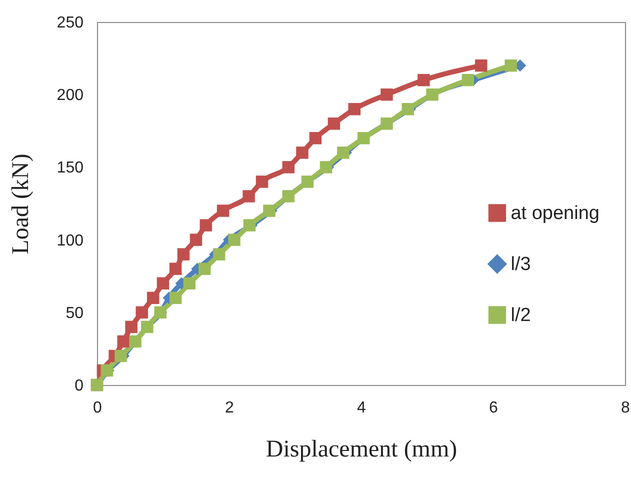 Image resolution: width=631 pixels, height=479 pixels. Describe the element at coordinates (493, 408) in the screenshot. I see `x-tick-label: 6` at that location.